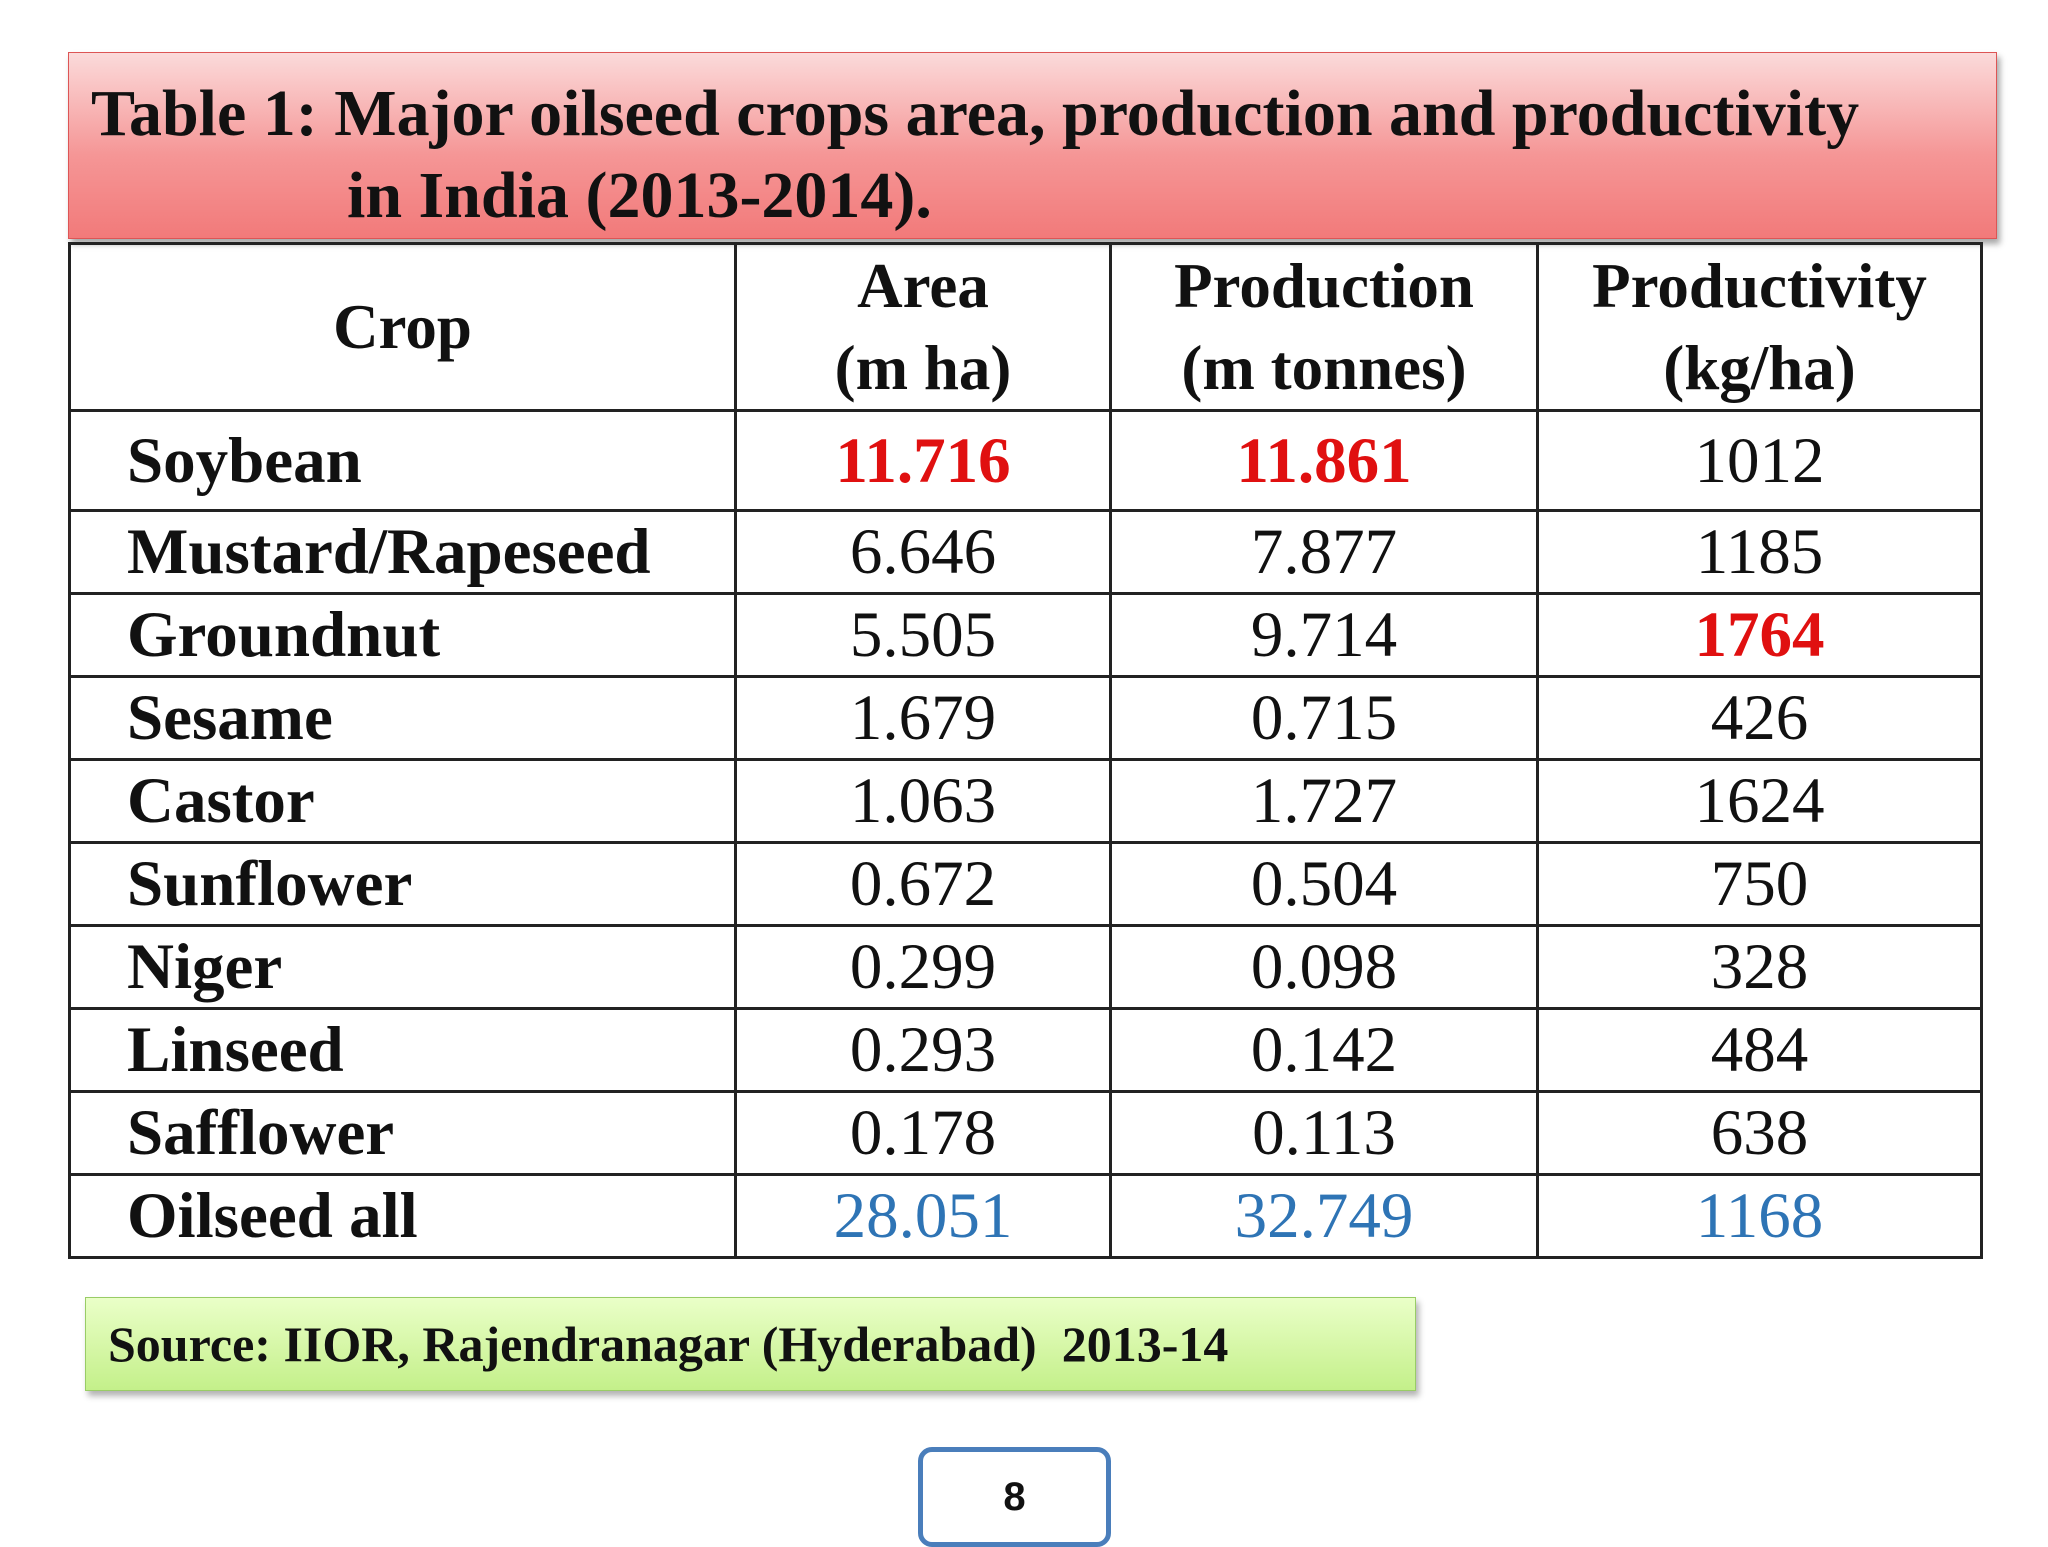  Describe the element at coordinates (1759, 552) in the screenshot. I see `value-cell: 1185` at that location.